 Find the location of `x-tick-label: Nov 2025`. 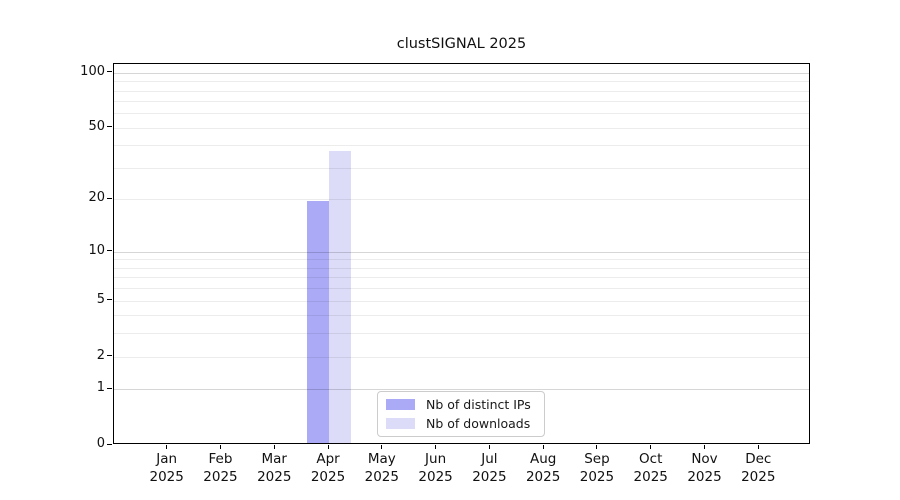

x-tick-label: Nov 2025 is located at coordinates (704, 468).